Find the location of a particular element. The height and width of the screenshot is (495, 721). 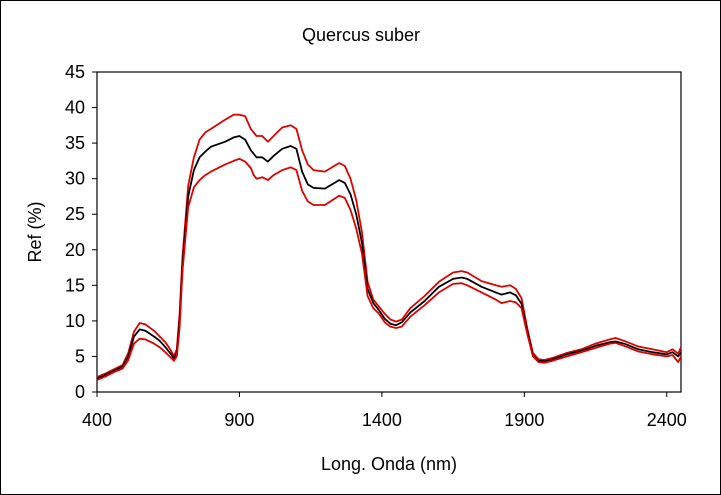

x-axis-label: Long. Onda (nm) is located at coordinates (389, 464).